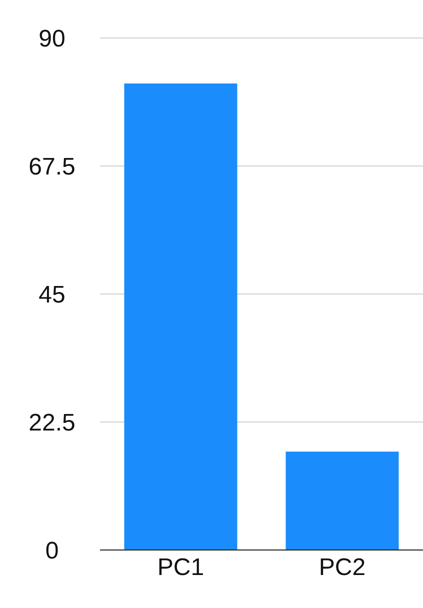 The height and width of the screenshot is (608, 423). What do you see at coordinates (52, 167) in the screenshot?
I see `y-tick-label: 67.5` at bounding box center [52, 167].